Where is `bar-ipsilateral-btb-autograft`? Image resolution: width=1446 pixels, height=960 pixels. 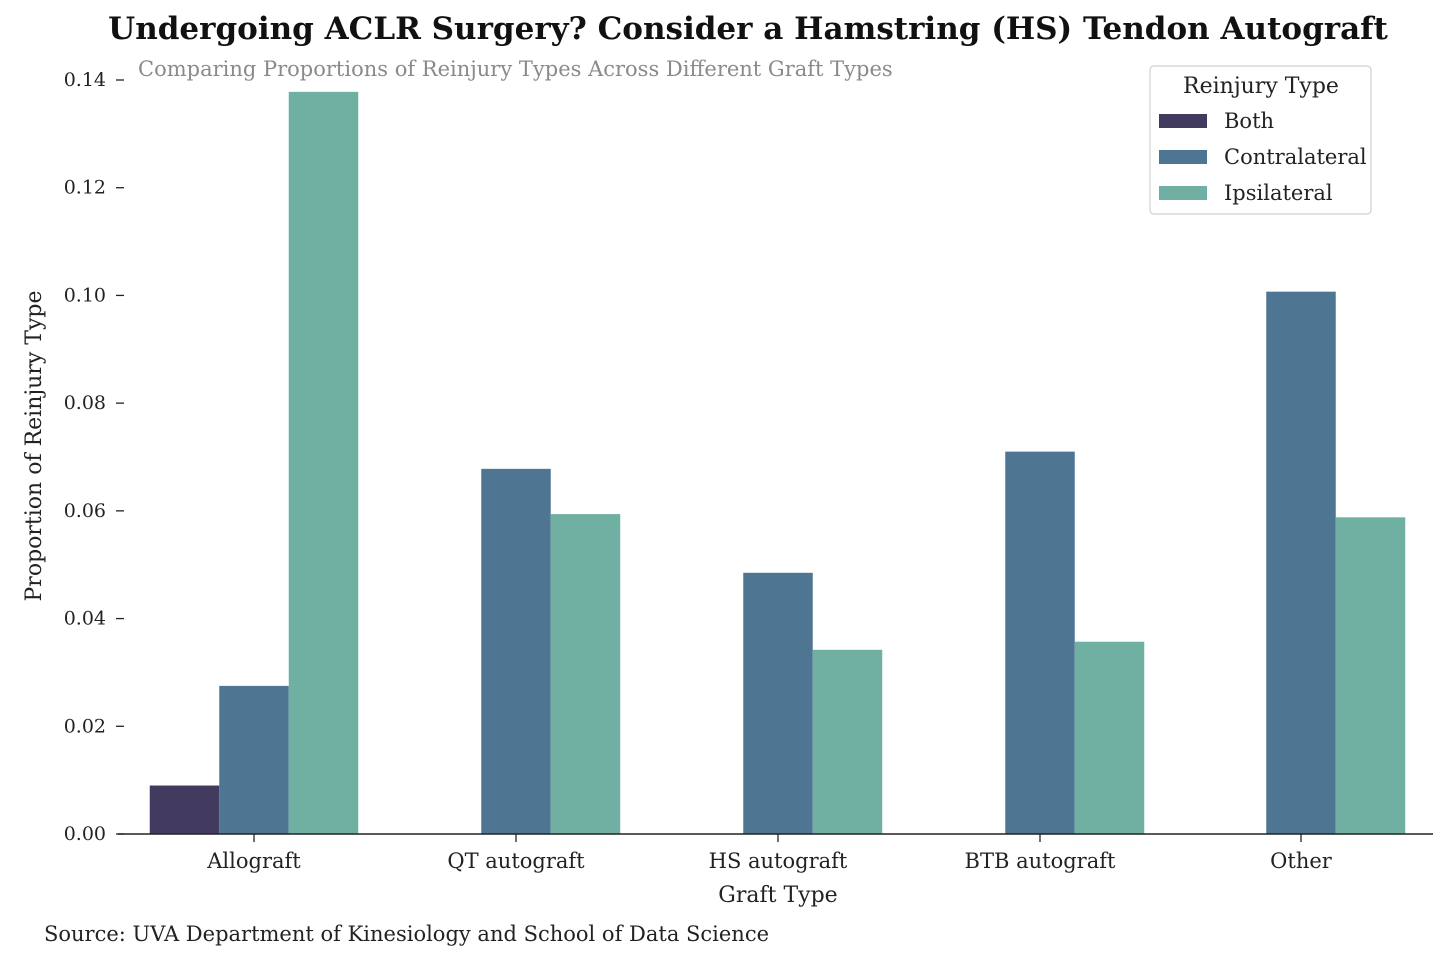
bar-ipsilateral-btb-autograft is located at coordinates (1109, 737).